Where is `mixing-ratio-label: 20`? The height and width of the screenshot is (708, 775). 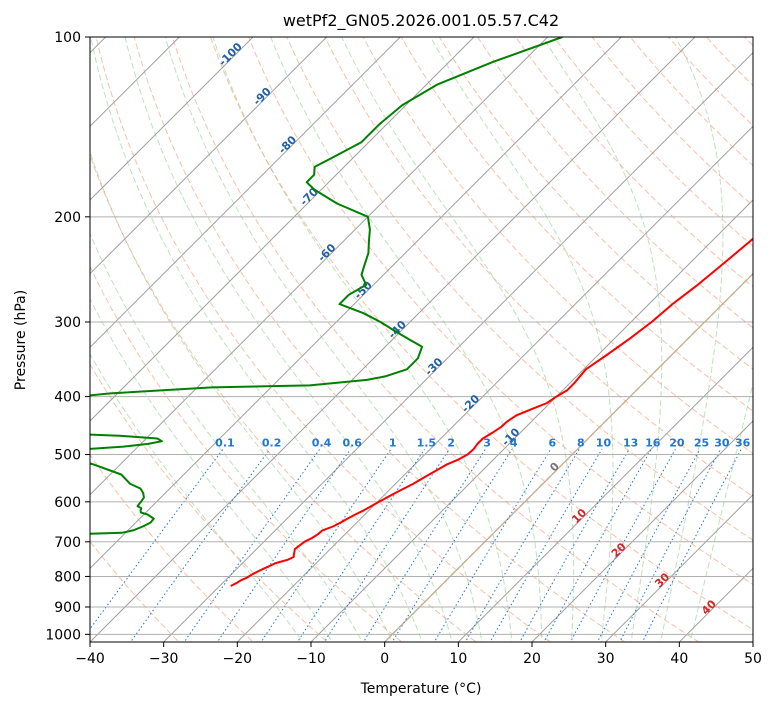 mixing-ratio-label: 20 is located at coordinates (677, 443).